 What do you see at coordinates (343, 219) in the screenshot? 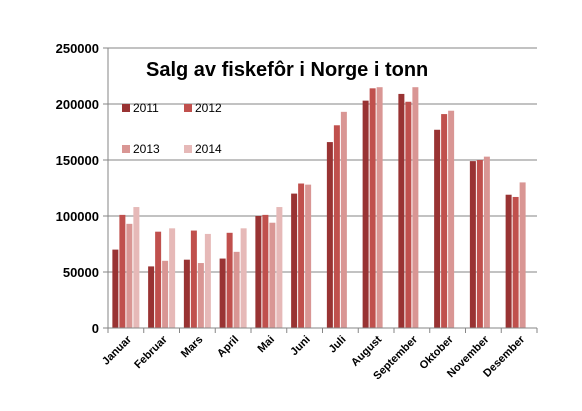
I see `bar-2013-juli` at bounding box center [343, 219].